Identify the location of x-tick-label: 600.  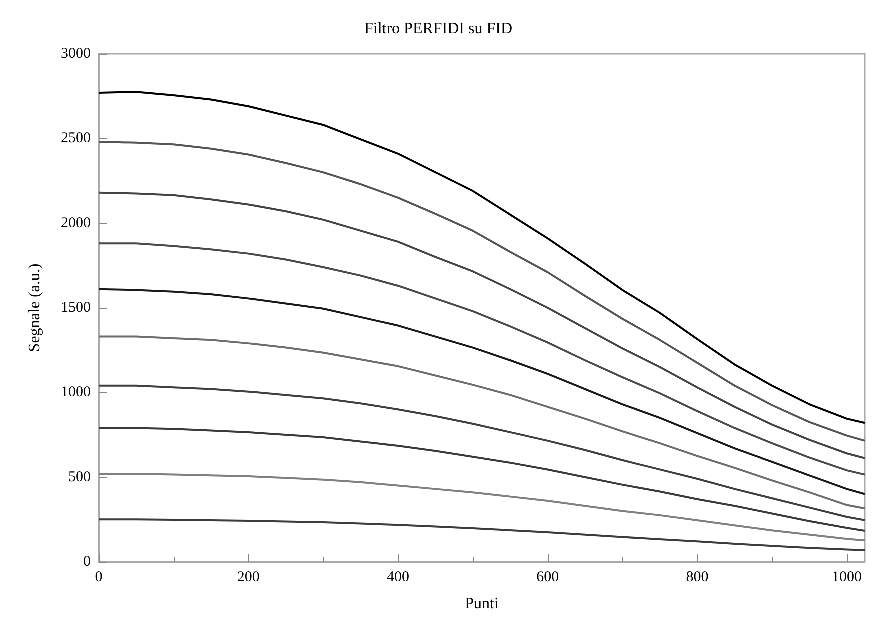
(548, 578).